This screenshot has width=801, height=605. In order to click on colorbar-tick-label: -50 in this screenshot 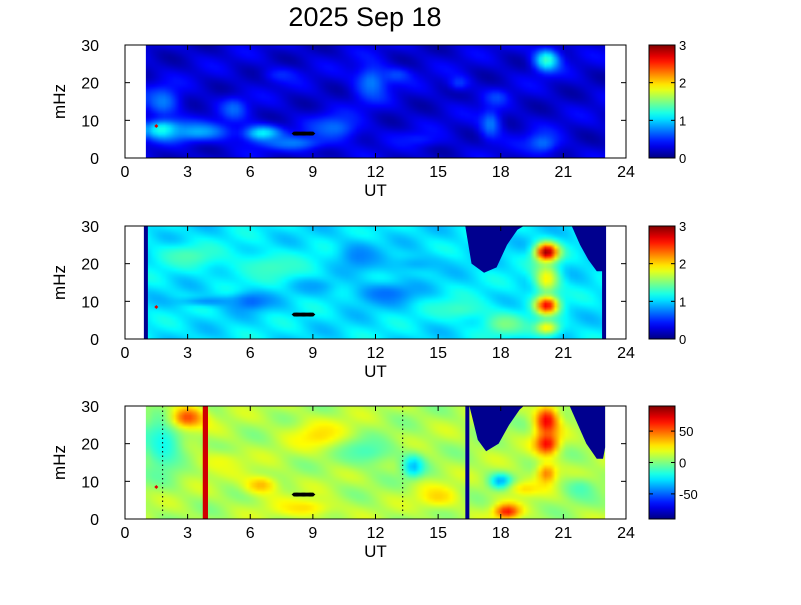, I will do `click(688, 494)`.